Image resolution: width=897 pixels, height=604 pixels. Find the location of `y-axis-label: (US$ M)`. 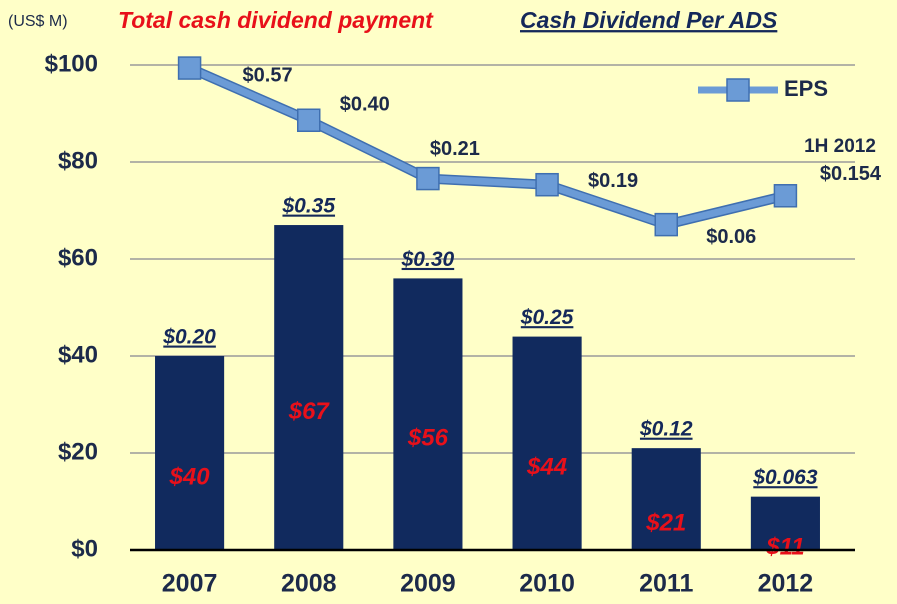

y-axis-label: (US$ M) is located at coordinates (38, 21).